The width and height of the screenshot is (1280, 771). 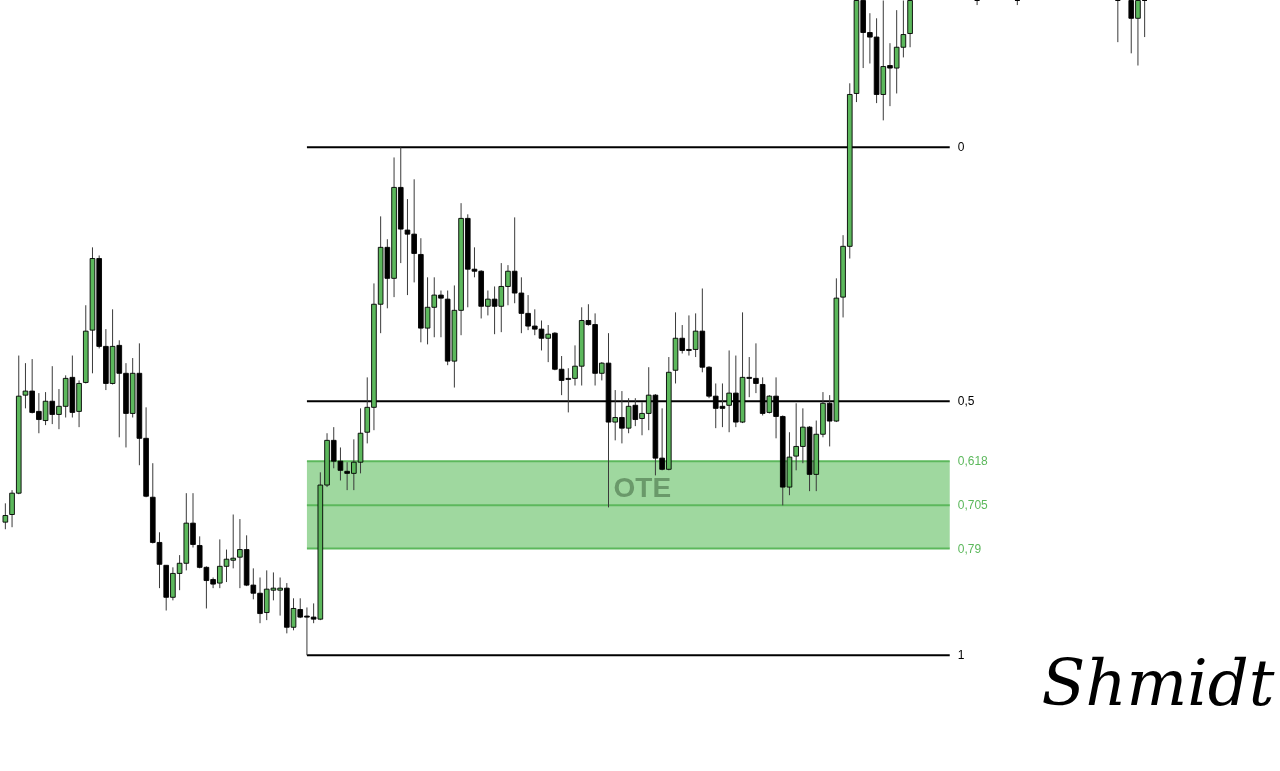 What do you see at coordinates (642, 488) in the screenshot?
I see `band-label: OTE` at bounding box center [642, 488].